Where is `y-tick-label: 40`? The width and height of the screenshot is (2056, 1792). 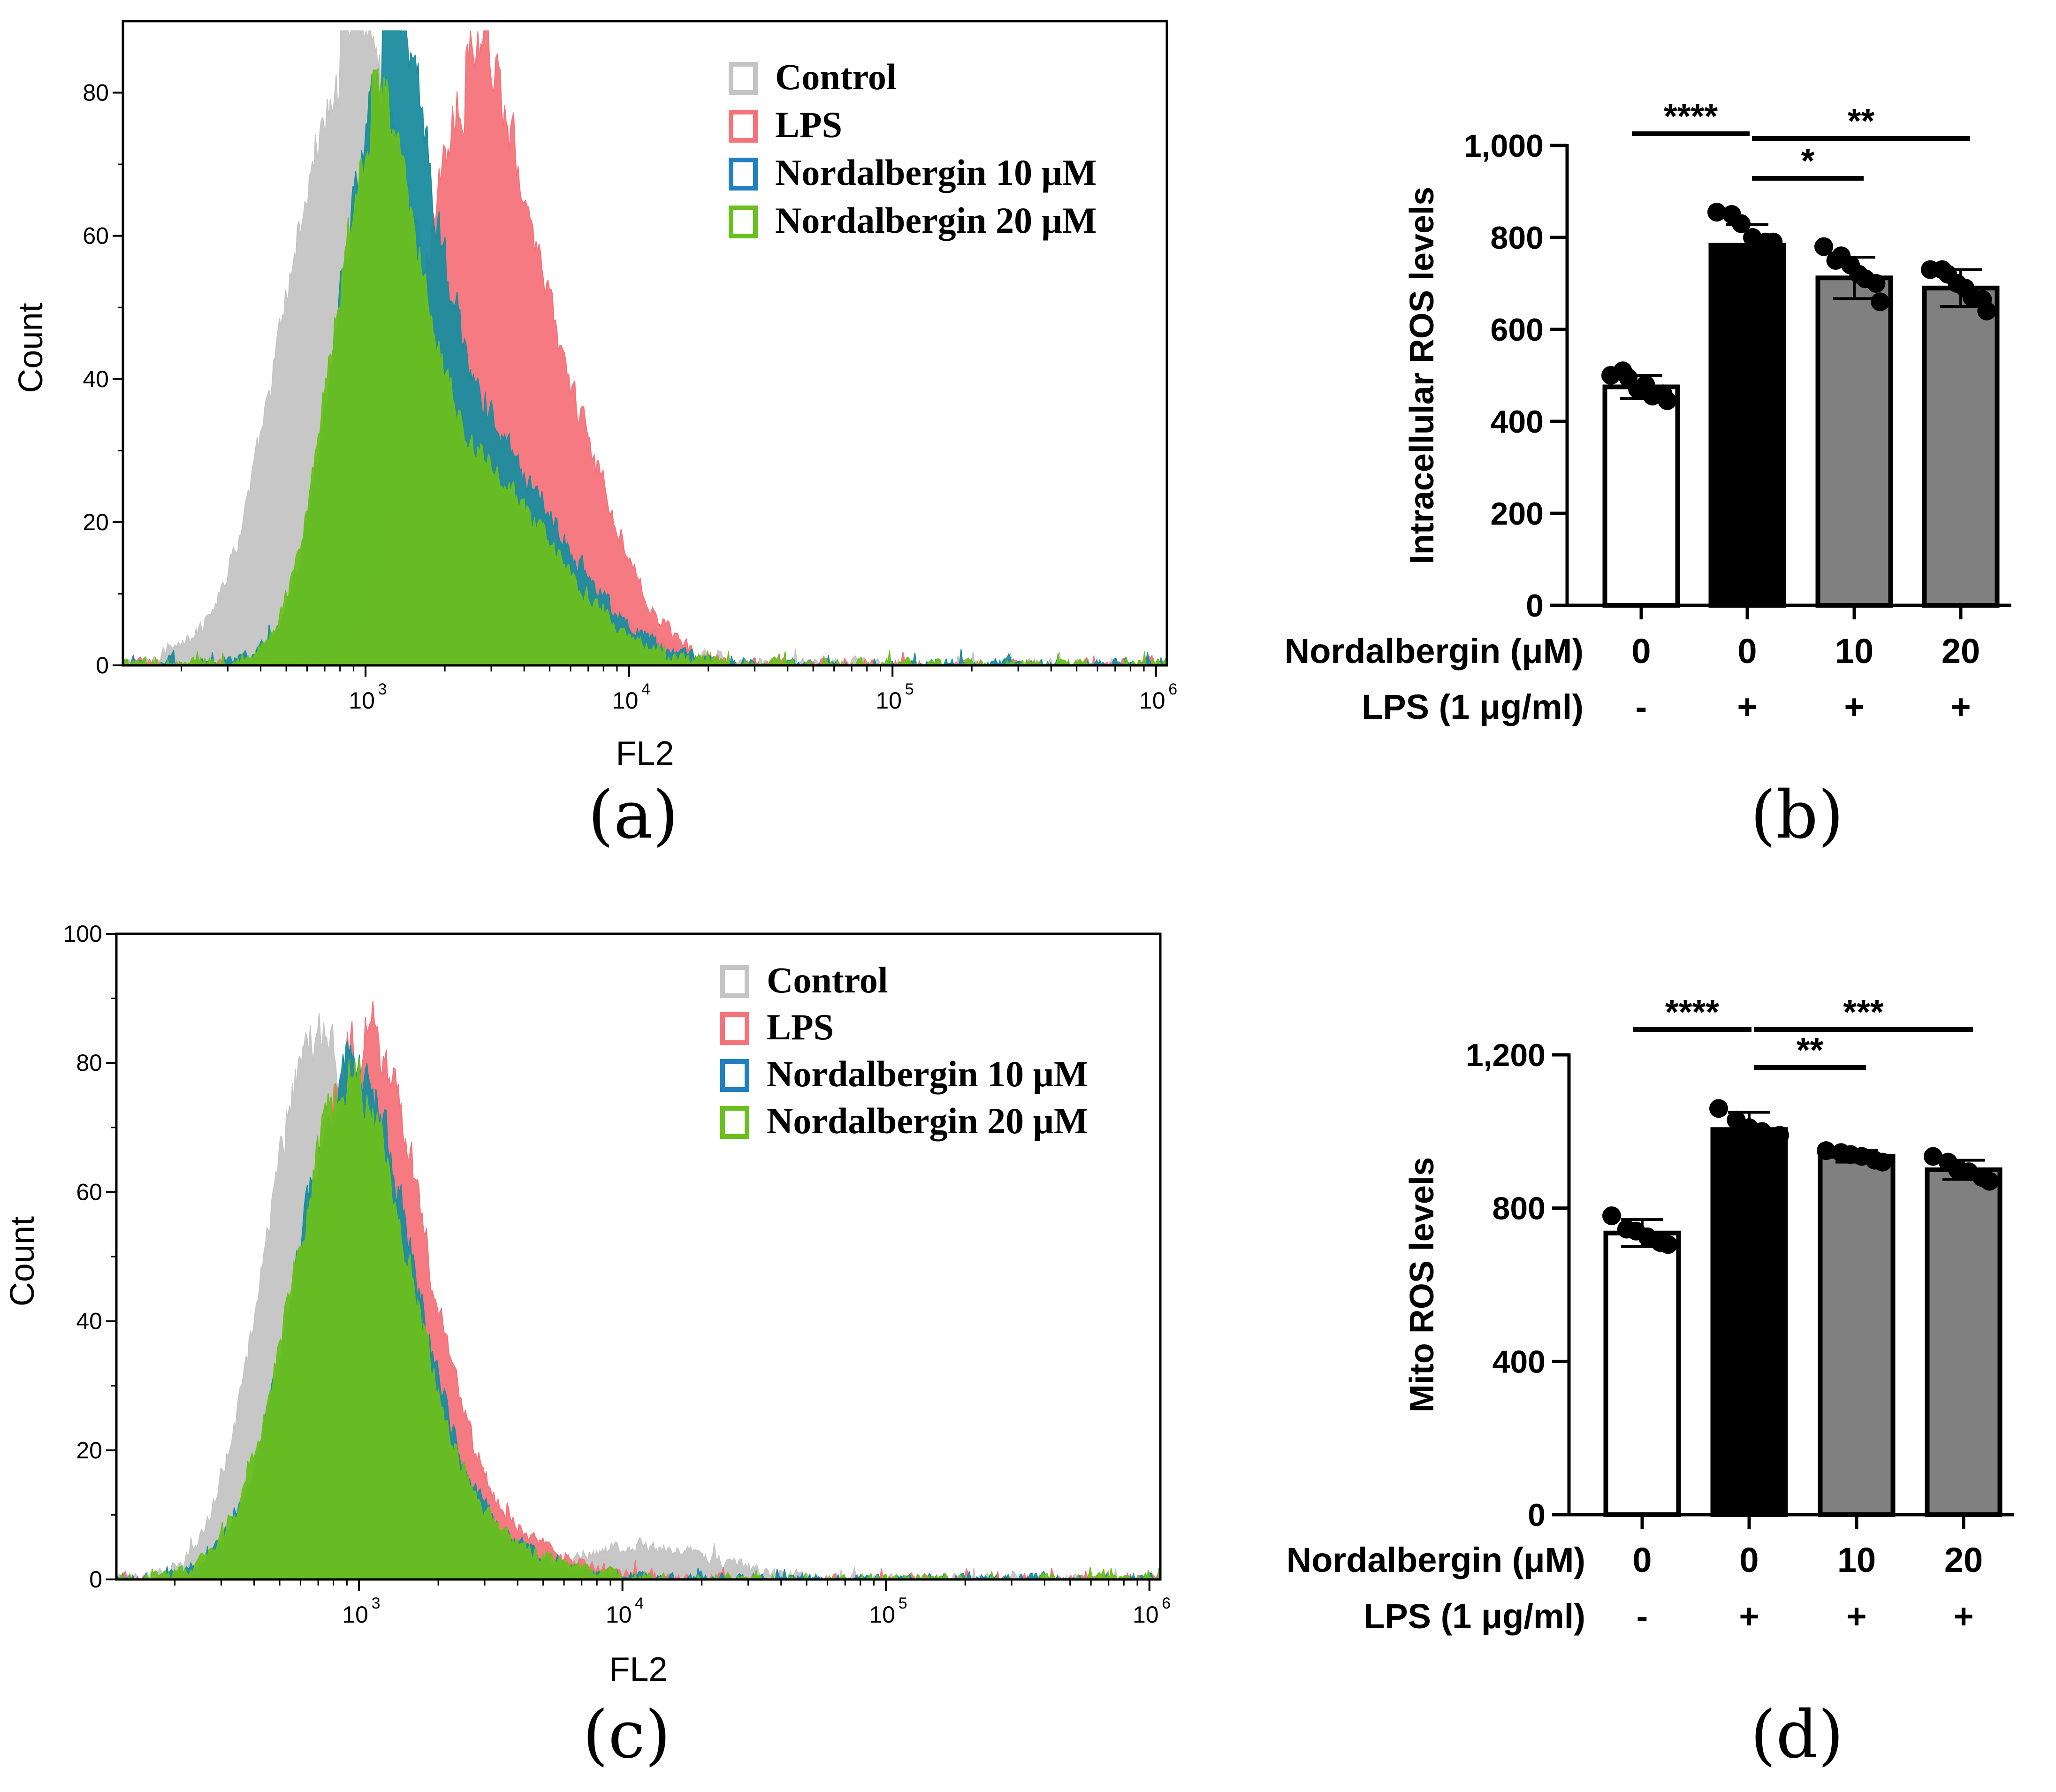 y-tick-label: 40 is located at coordinates (96, 379).